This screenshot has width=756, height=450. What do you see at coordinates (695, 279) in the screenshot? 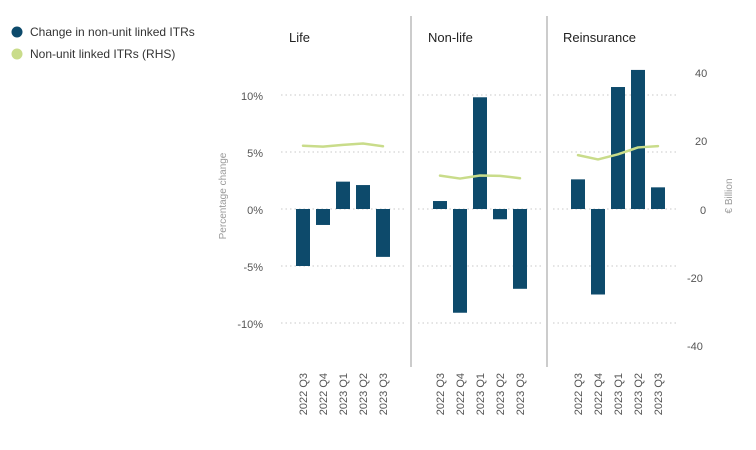
I see `y2-tick-label: -20` at bounding box center [695, 279].